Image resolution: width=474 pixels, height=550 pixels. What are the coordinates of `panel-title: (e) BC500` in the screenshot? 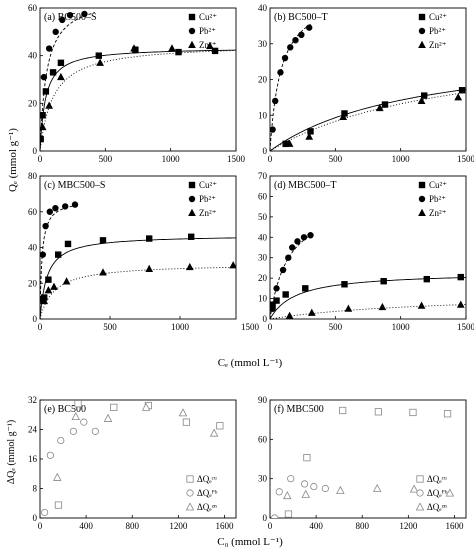 It's located at (65, 409).